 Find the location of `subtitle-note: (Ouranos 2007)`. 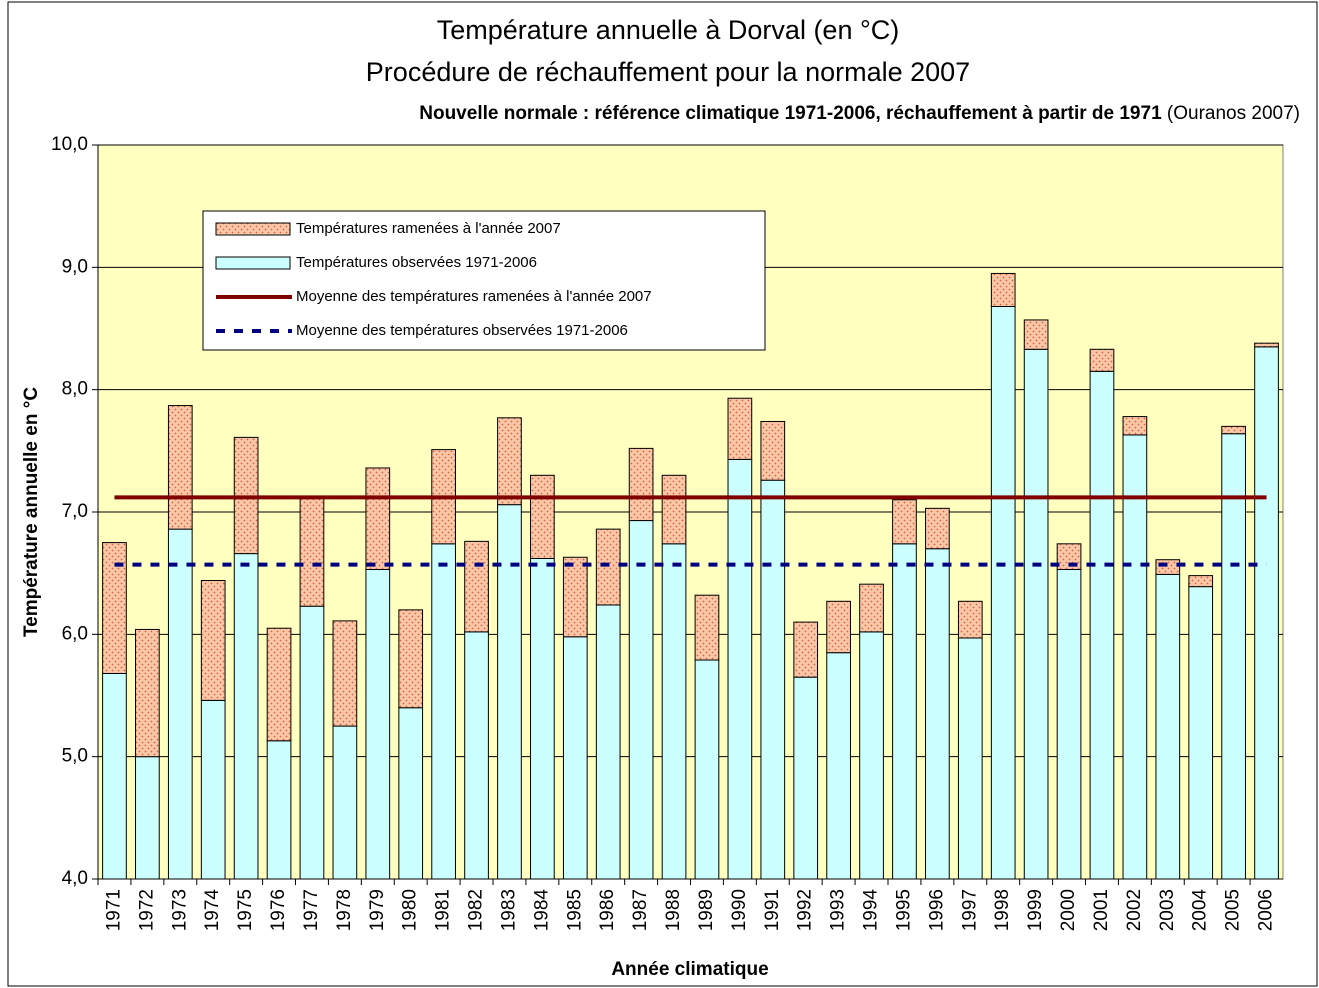

subtitle-note: (Ouranos 2007) is located at coordinates (1233, 113).